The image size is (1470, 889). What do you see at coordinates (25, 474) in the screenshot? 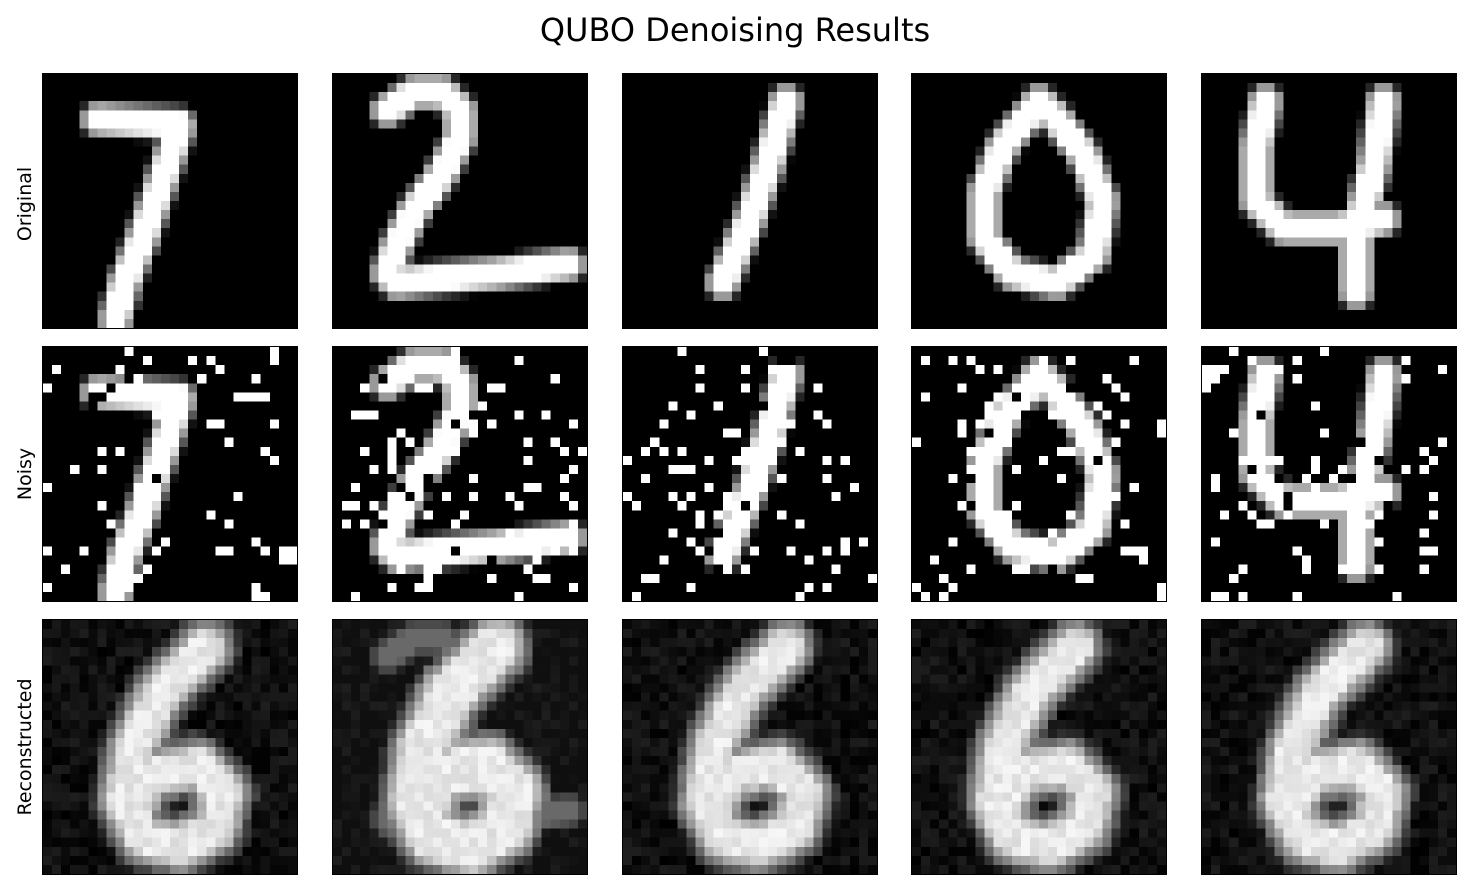
I see `row-label-noisy: Noisy` at bounding box center [25, 474].